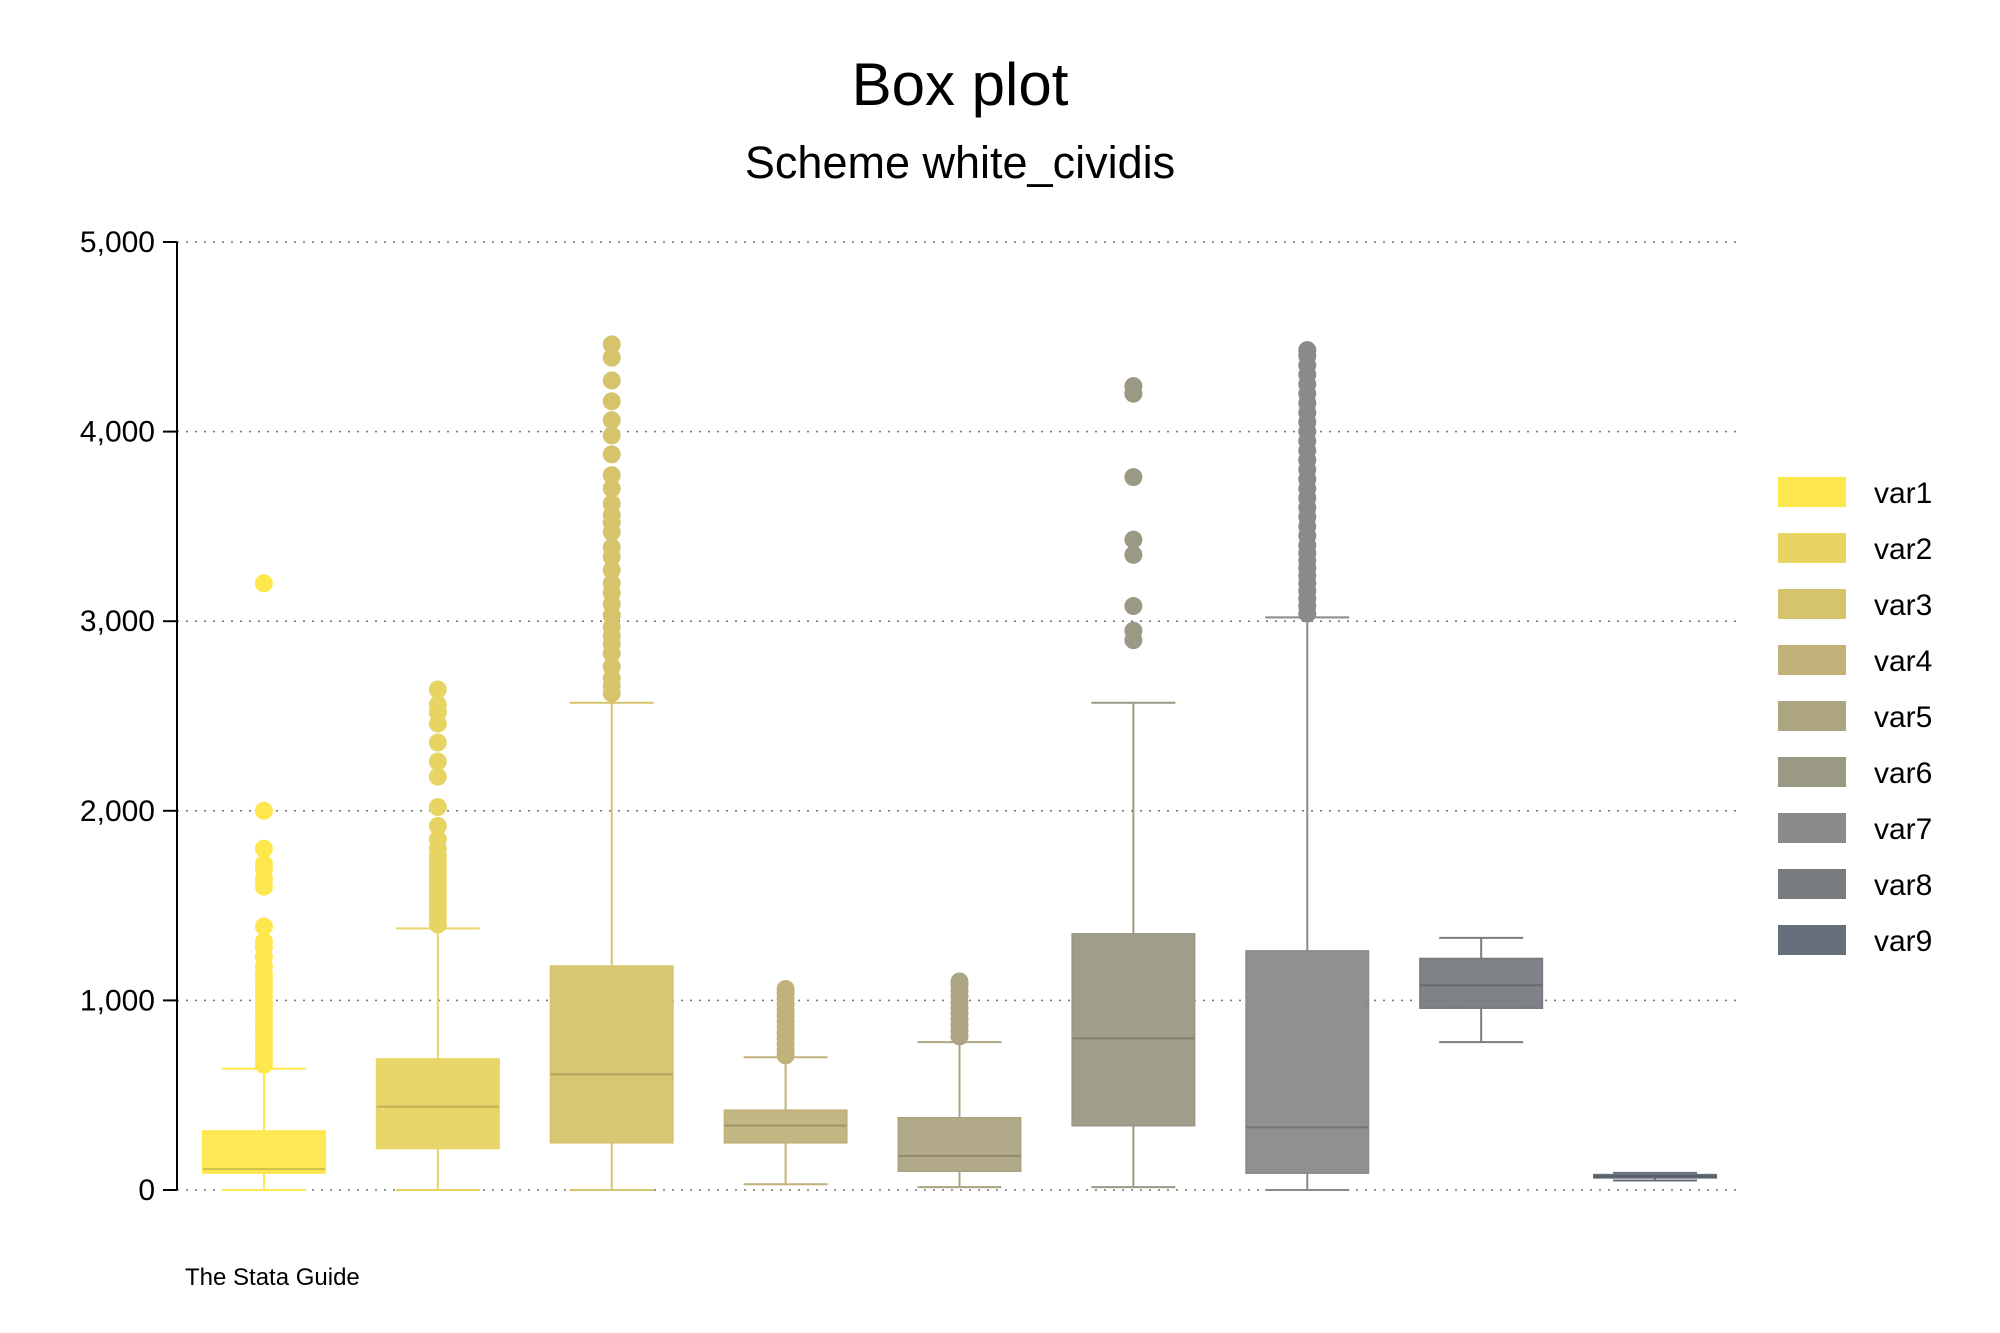 The height and width of the screenshot is (1333, 2000). What do you see at coordinates (1812, 548) in the screenshot?
I see `legend-swatch-var2` at bounding box center [1812, 548].